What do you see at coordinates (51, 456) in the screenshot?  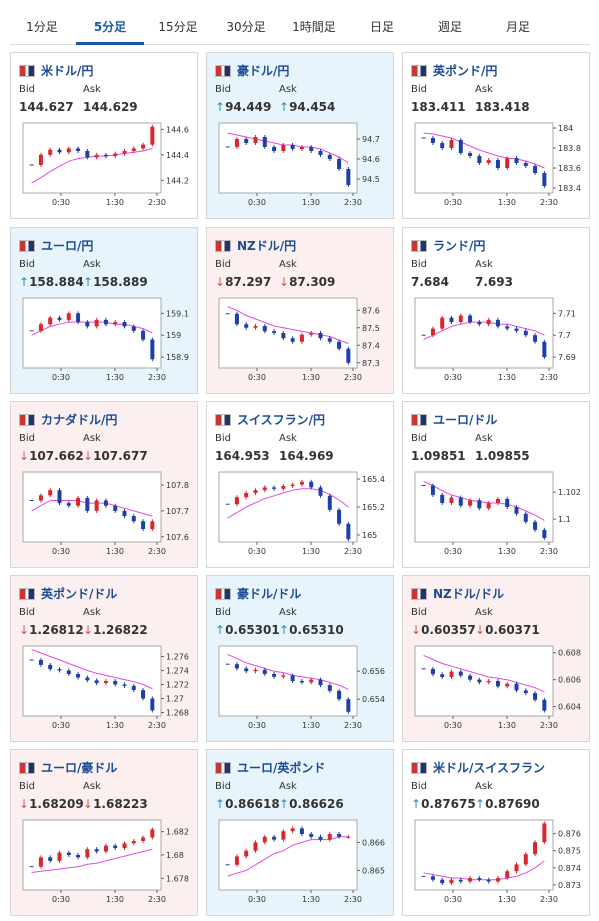 I see `bid-value: 107.662` at bounding box center [51, 456].